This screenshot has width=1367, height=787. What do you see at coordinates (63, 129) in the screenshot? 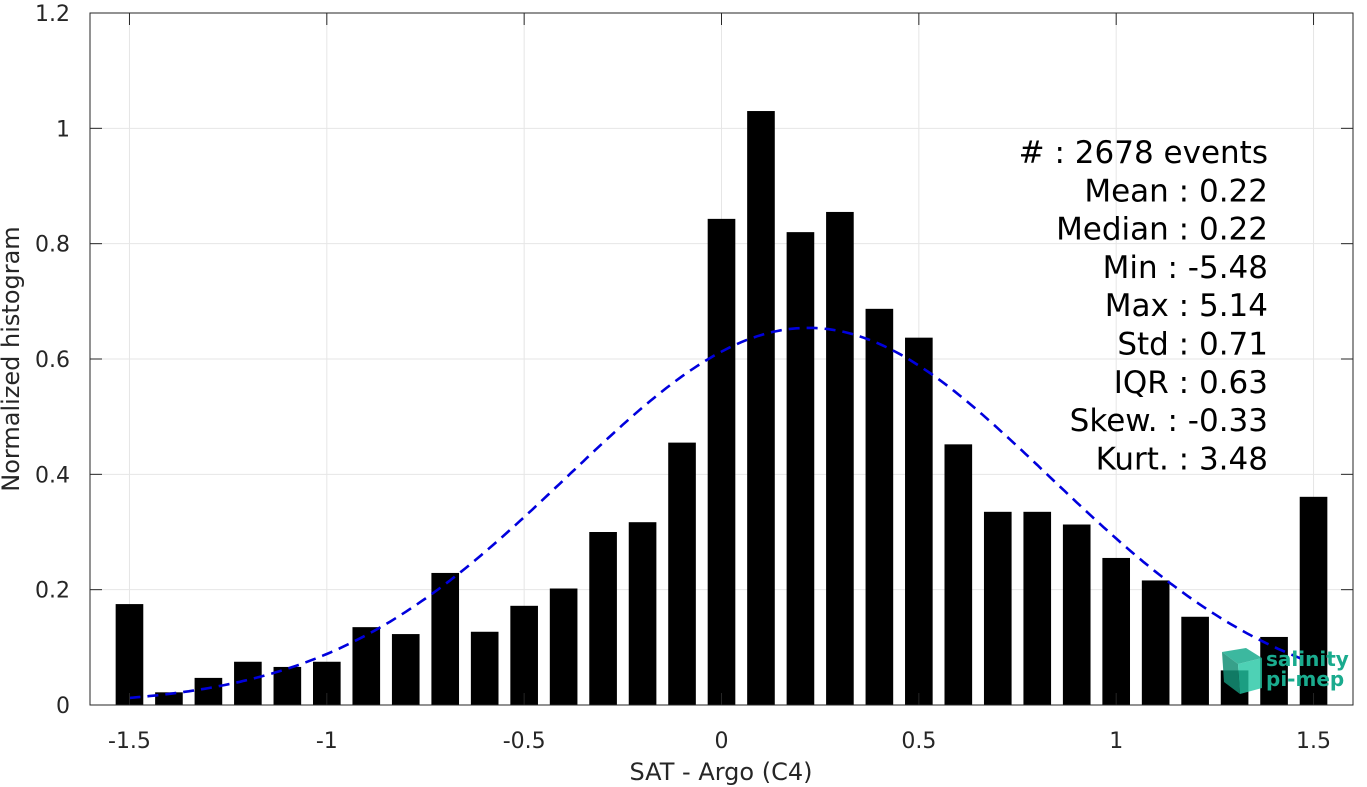
I see `y-tick-label: 1` at bounding box center [63, 129].